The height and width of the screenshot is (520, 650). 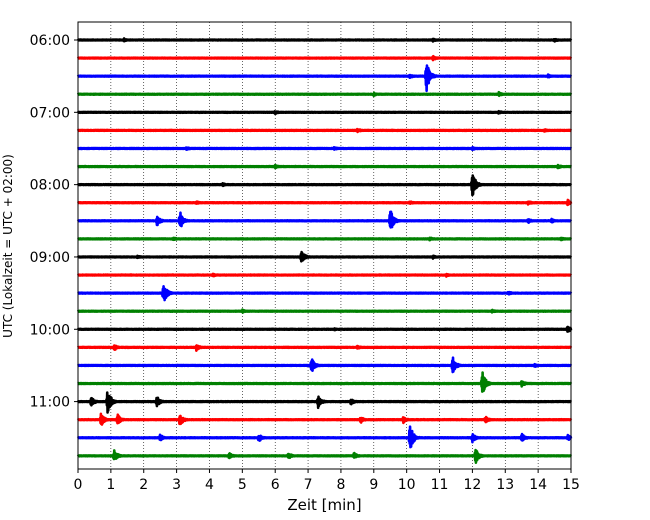 I want to click on x-tick-label-6: 6, so click(x=275, y=485).